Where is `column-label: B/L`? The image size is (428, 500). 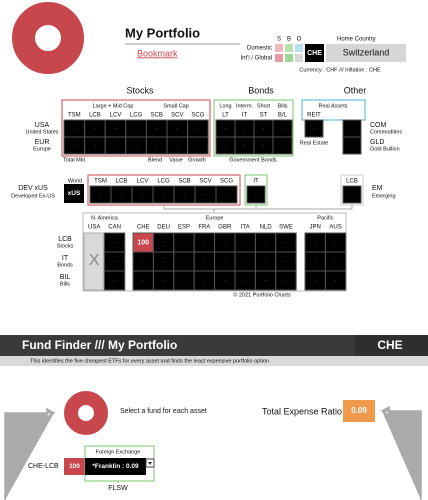 column-label: B/L is located at coordinates (283, 116).